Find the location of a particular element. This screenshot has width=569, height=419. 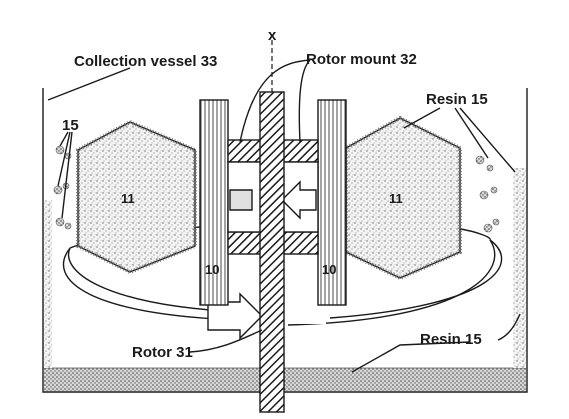

resin-pool-bottom is located at coordinates (285, 379).